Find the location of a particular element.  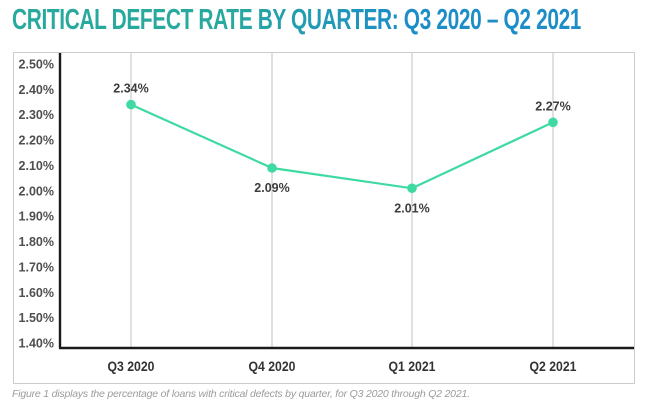

x-axis-label: Q4 2020 is located at coordinates (272, 366).